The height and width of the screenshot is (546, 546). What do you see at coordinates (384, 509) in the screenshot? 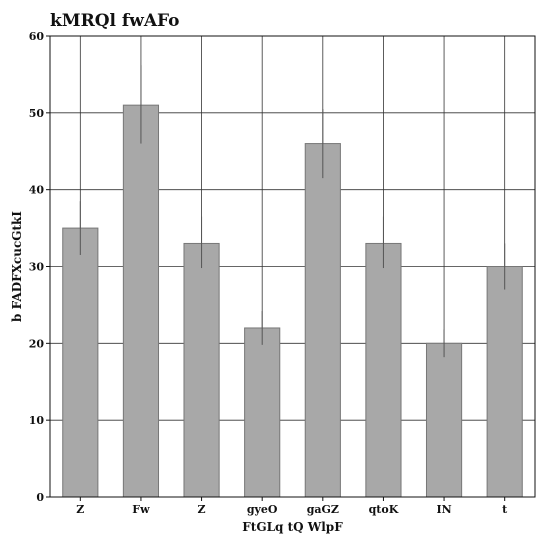
I see `x-tick-label: qtoK` at bounding box center [384, 509].